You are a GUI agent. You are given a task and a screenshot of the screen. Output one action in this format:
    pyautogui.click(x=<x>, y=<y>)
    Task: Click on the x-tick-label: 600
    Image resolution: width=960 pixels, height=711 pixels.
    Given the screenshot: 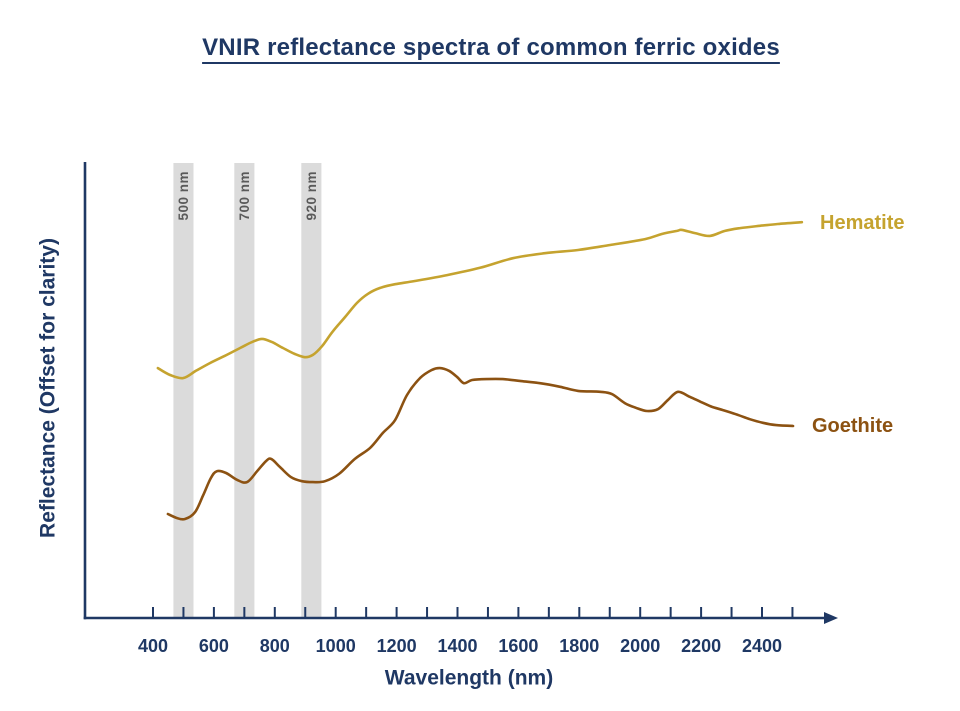 What is the action you would take?
    pyautogui.click(x=214, y=646)
    